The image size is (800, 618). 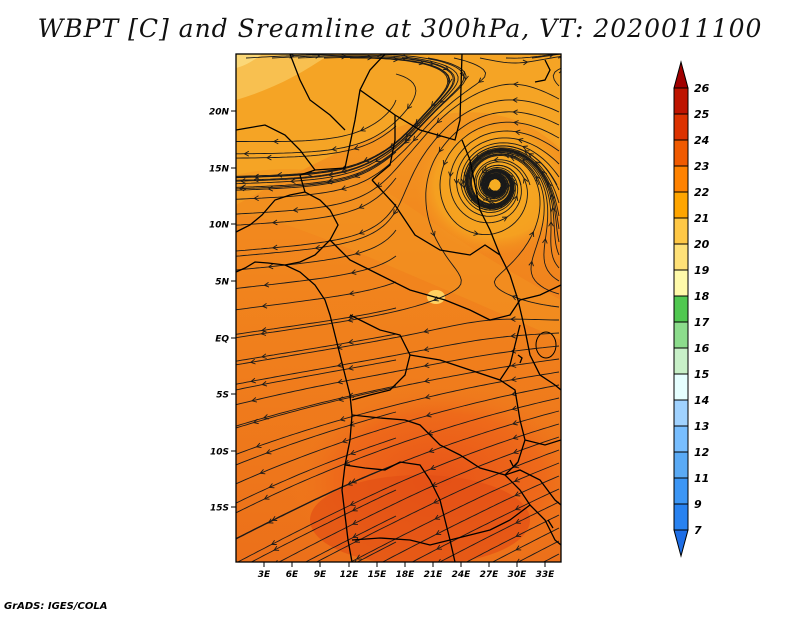 What do you see at coordinates (490, 575) in the screenshot?
I see `lon-label: 27E` at bounding box center [490, 575].